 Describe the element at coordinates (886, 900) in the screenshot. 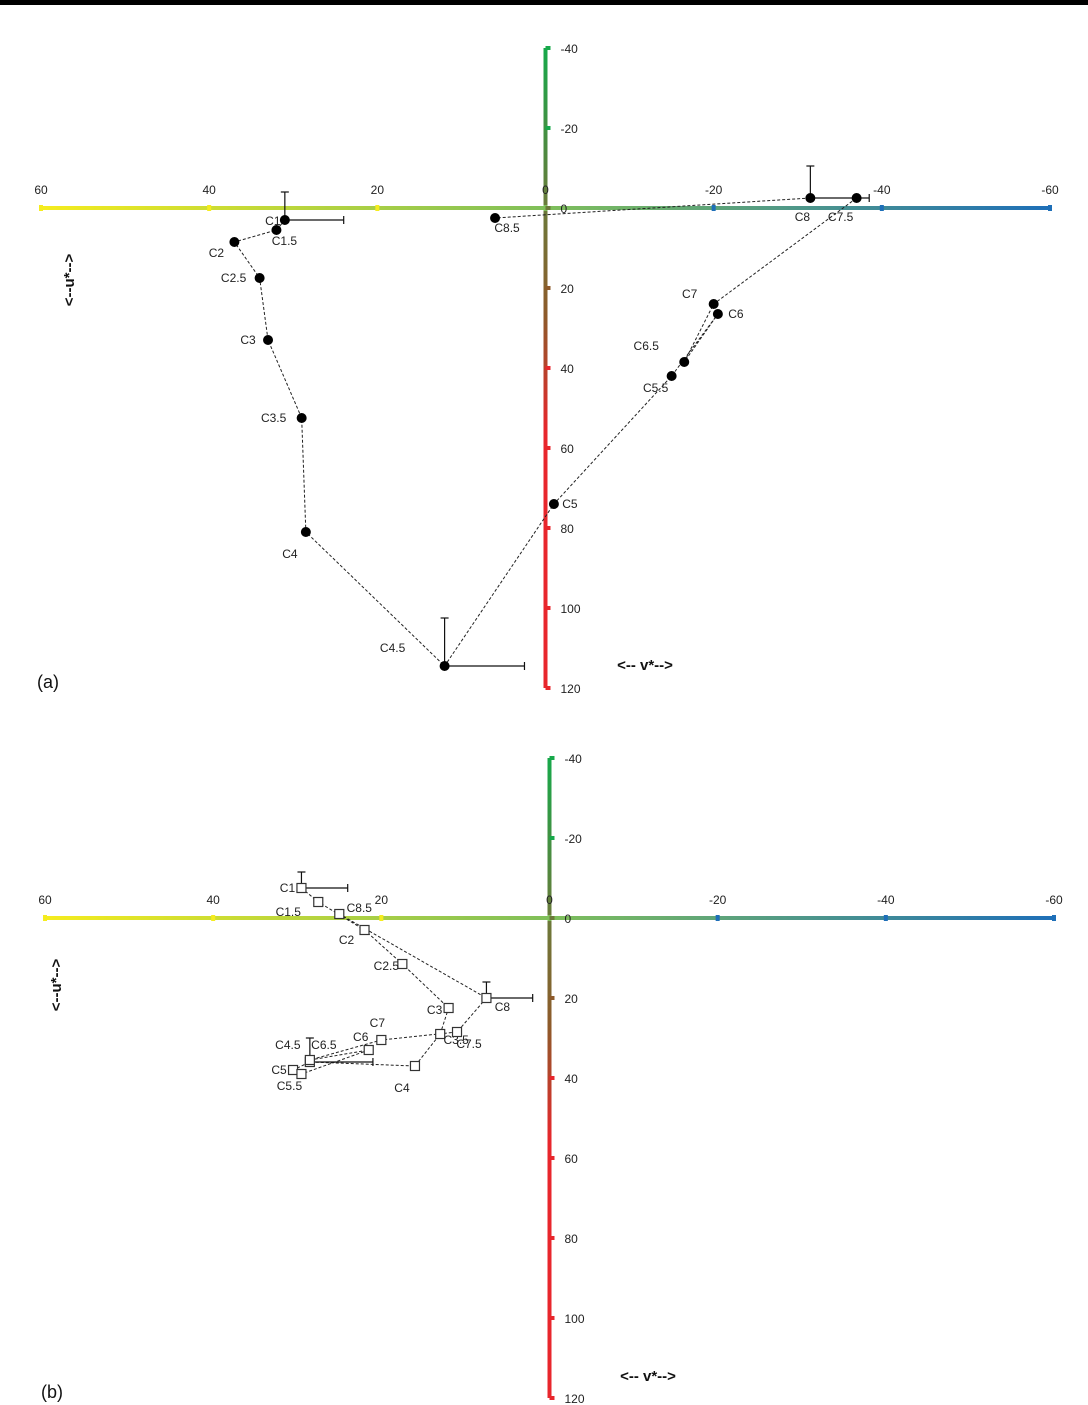

I see `x-tick-label: -40` at that location.